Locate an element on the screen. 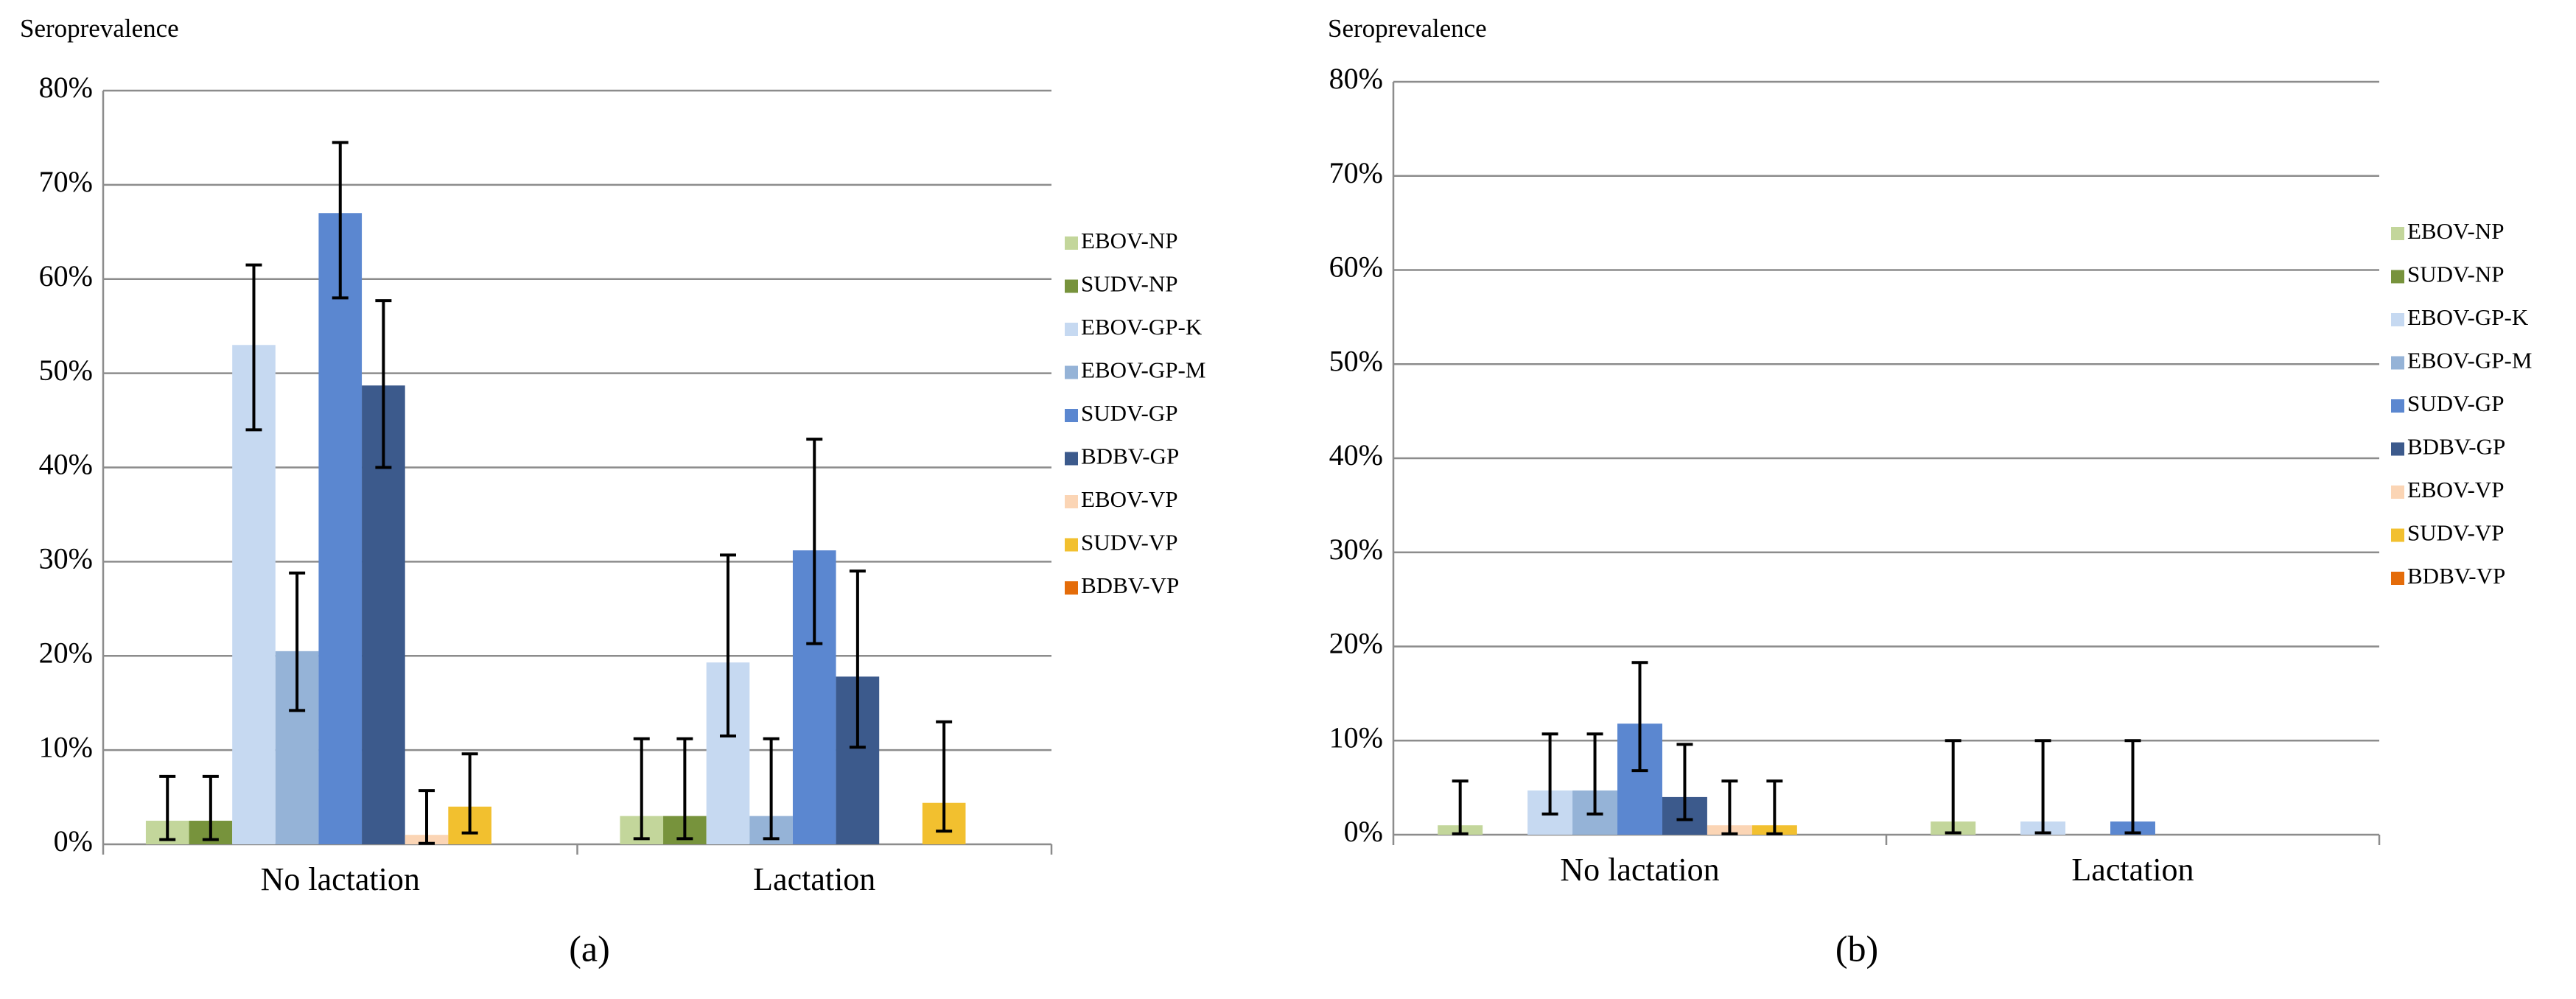  panel-label: (b) is located at coordinates (1856, 948).